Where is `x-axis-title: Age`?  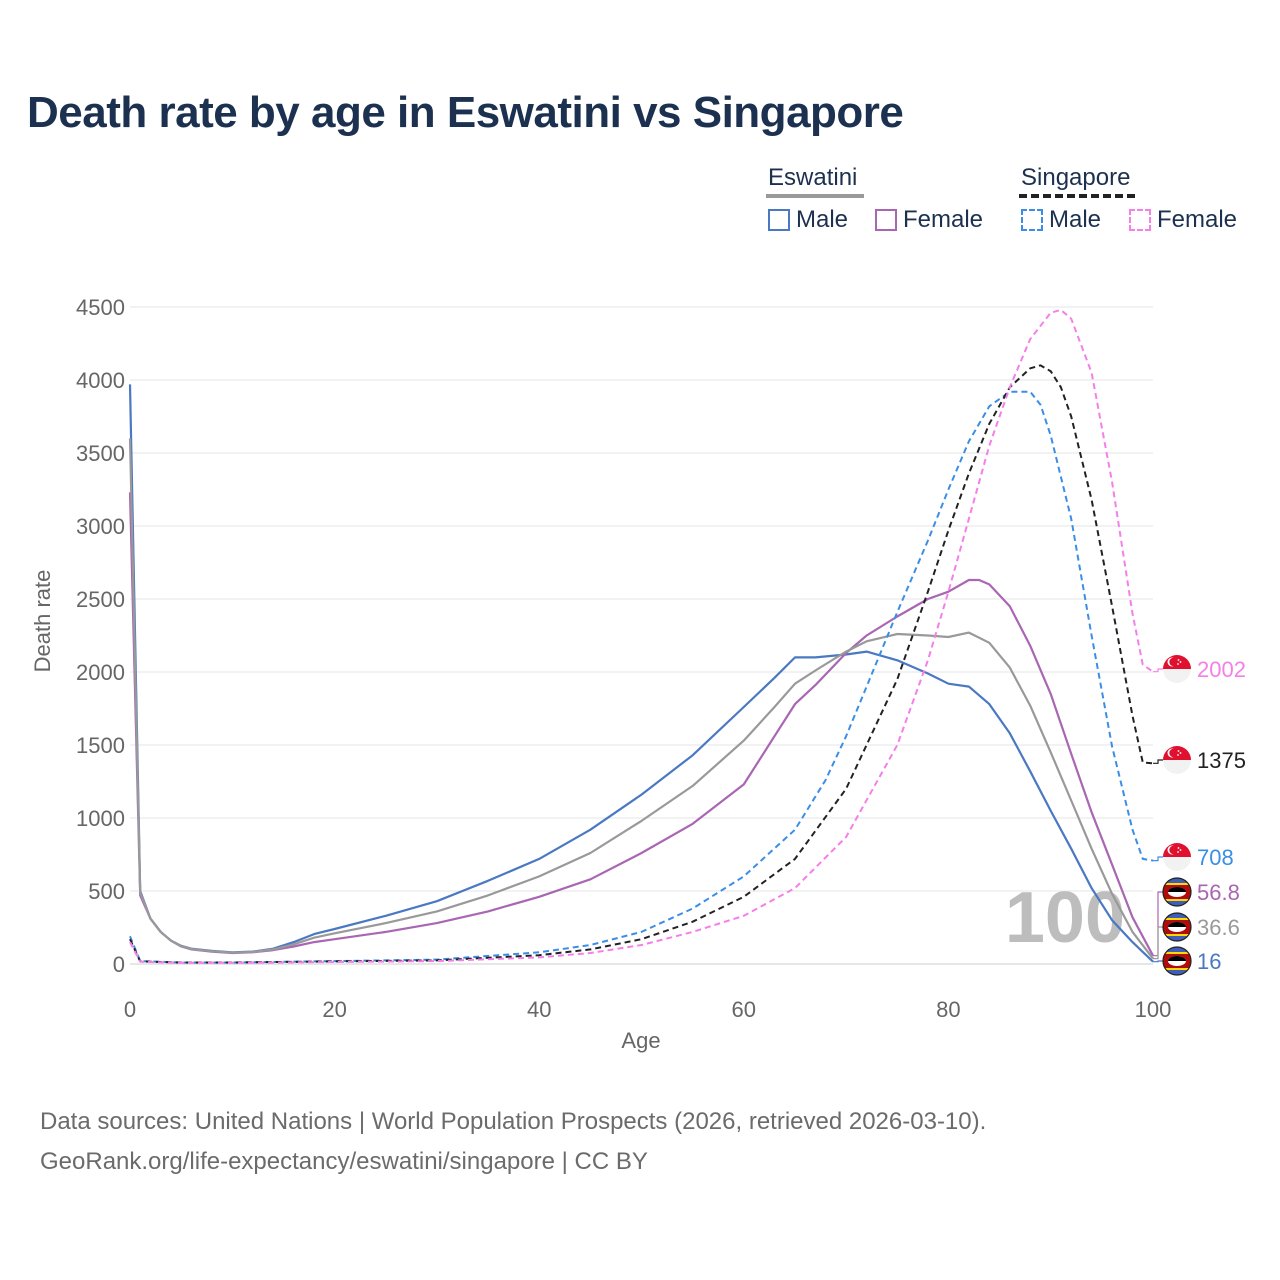 x-axis-title: Age is located at coordinates (640, 1040).